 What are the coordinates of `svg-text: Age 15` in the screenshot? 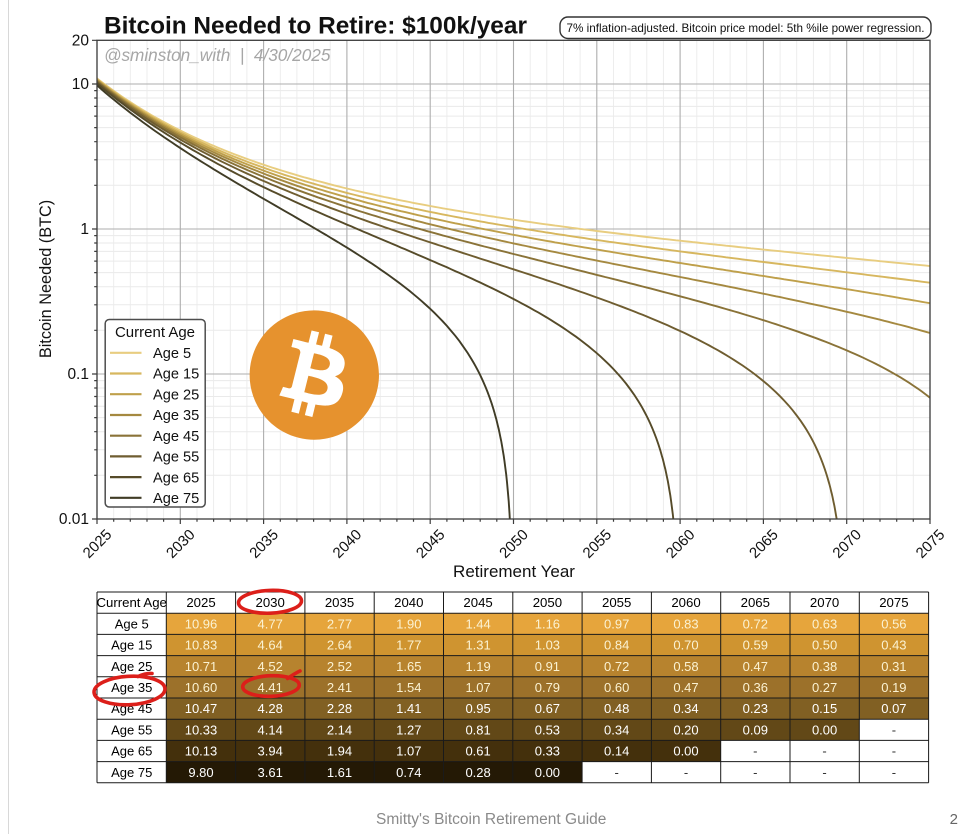 It's located at (176, 375).